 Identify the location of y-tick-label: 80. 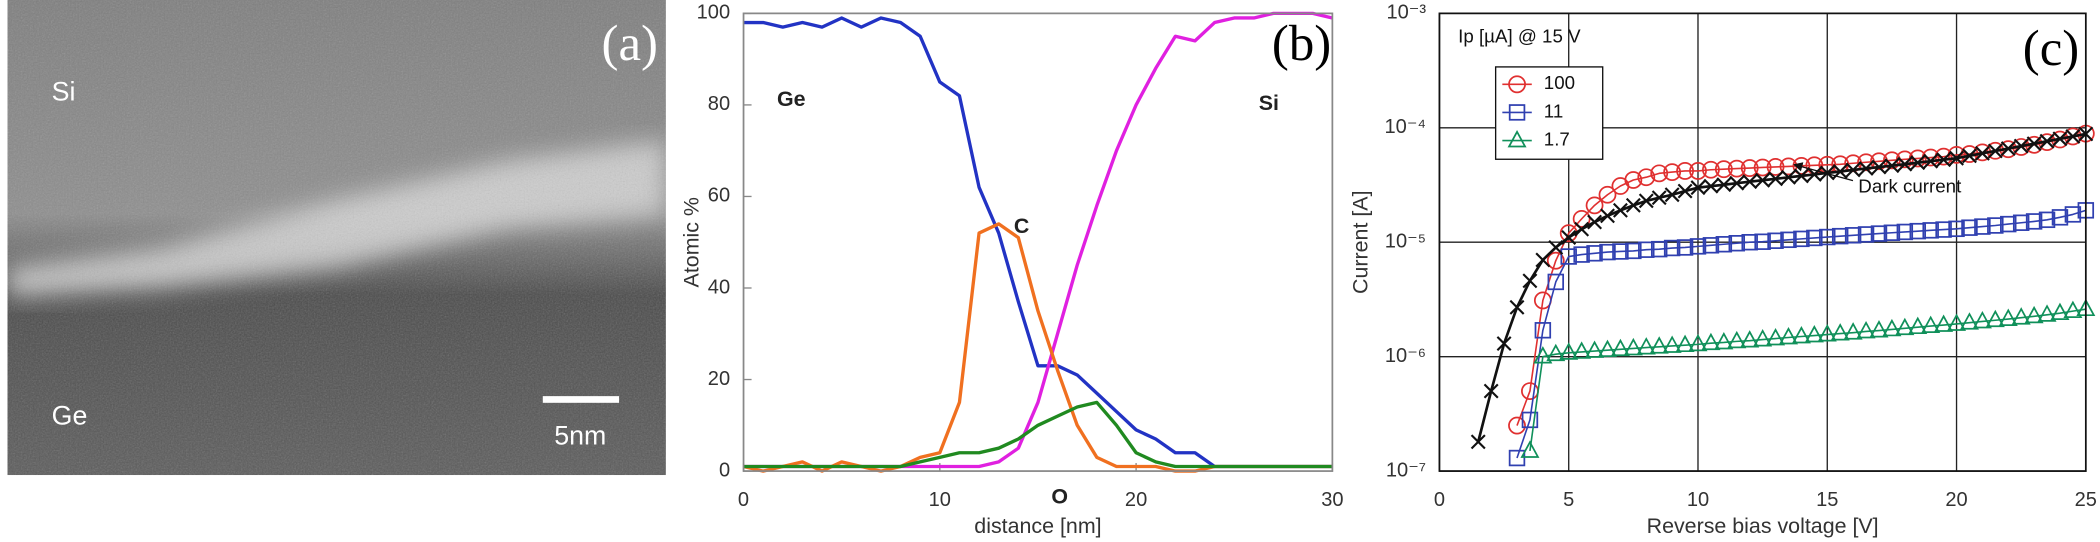
(719, 104).